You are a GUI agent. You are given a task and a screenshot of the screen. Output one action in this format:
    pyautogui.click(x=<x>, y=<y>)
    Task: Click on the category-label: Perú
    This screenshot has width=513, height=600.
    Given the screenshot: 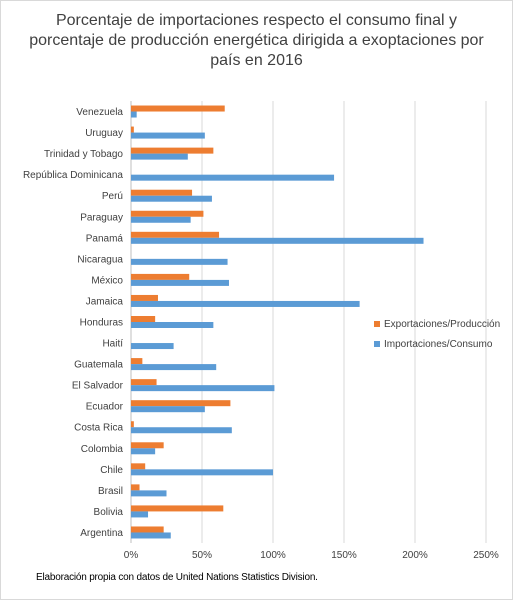 What is the action you would take?
    pyautogui.click(x=112, y=196)
    